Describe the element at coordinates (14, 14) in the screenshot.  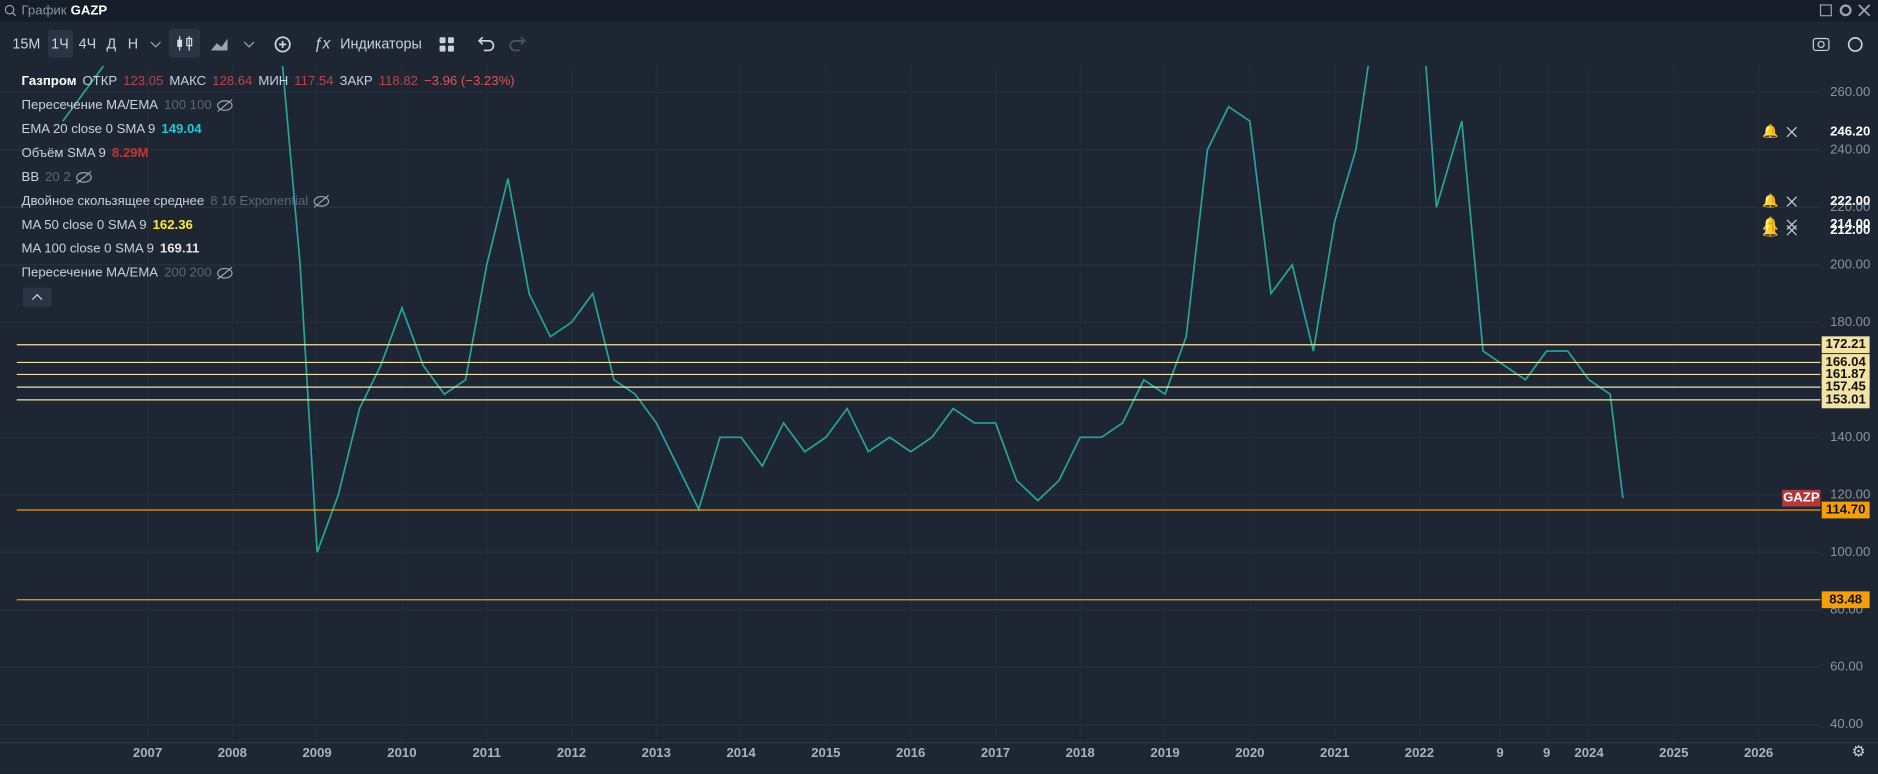
I see `search-icon-handle` at that location.